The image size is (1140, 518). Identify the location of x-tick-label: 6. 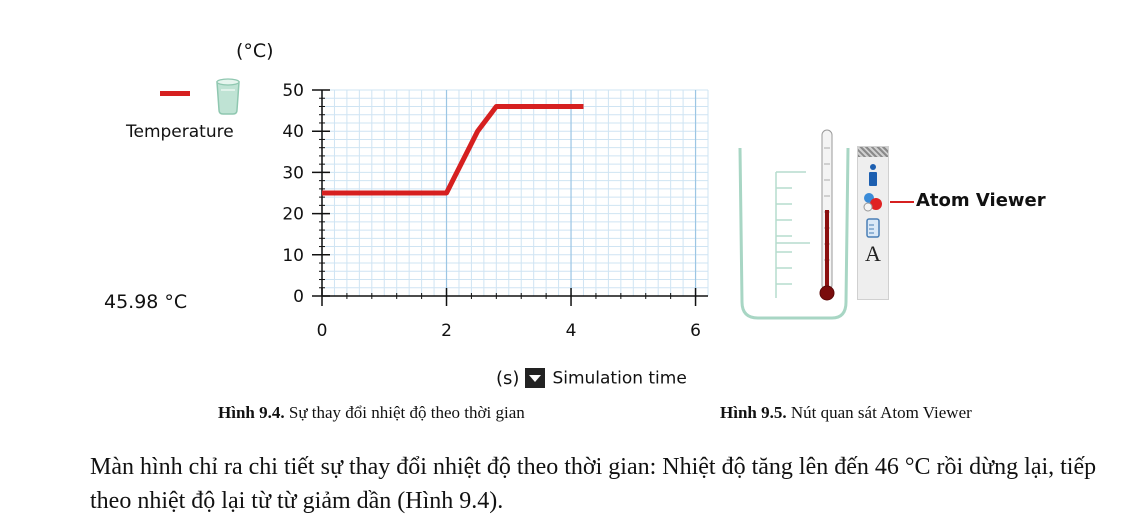
(695, 330).